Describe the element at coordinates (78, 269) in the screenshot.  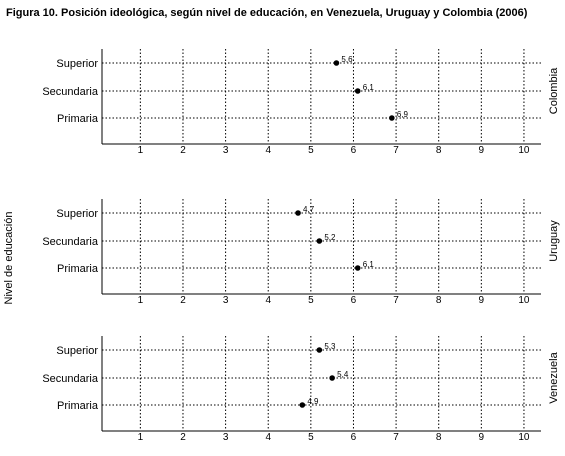
I see `chart-1-category-label-2: Primaria` at that location.